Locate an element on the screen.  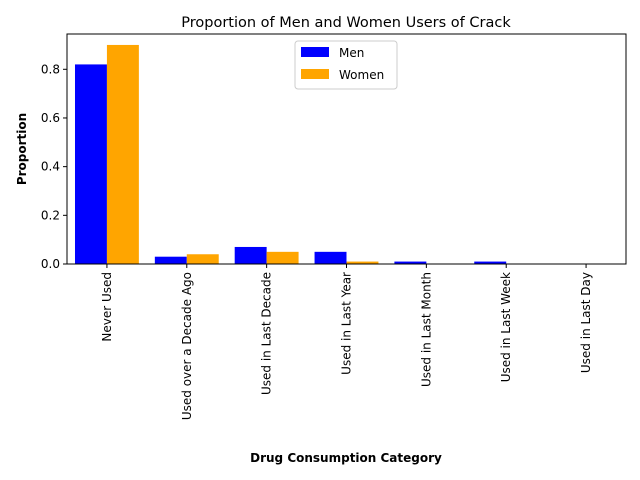
x-axis-label: Drug Consumption Category is located at coordinates (346, 458).